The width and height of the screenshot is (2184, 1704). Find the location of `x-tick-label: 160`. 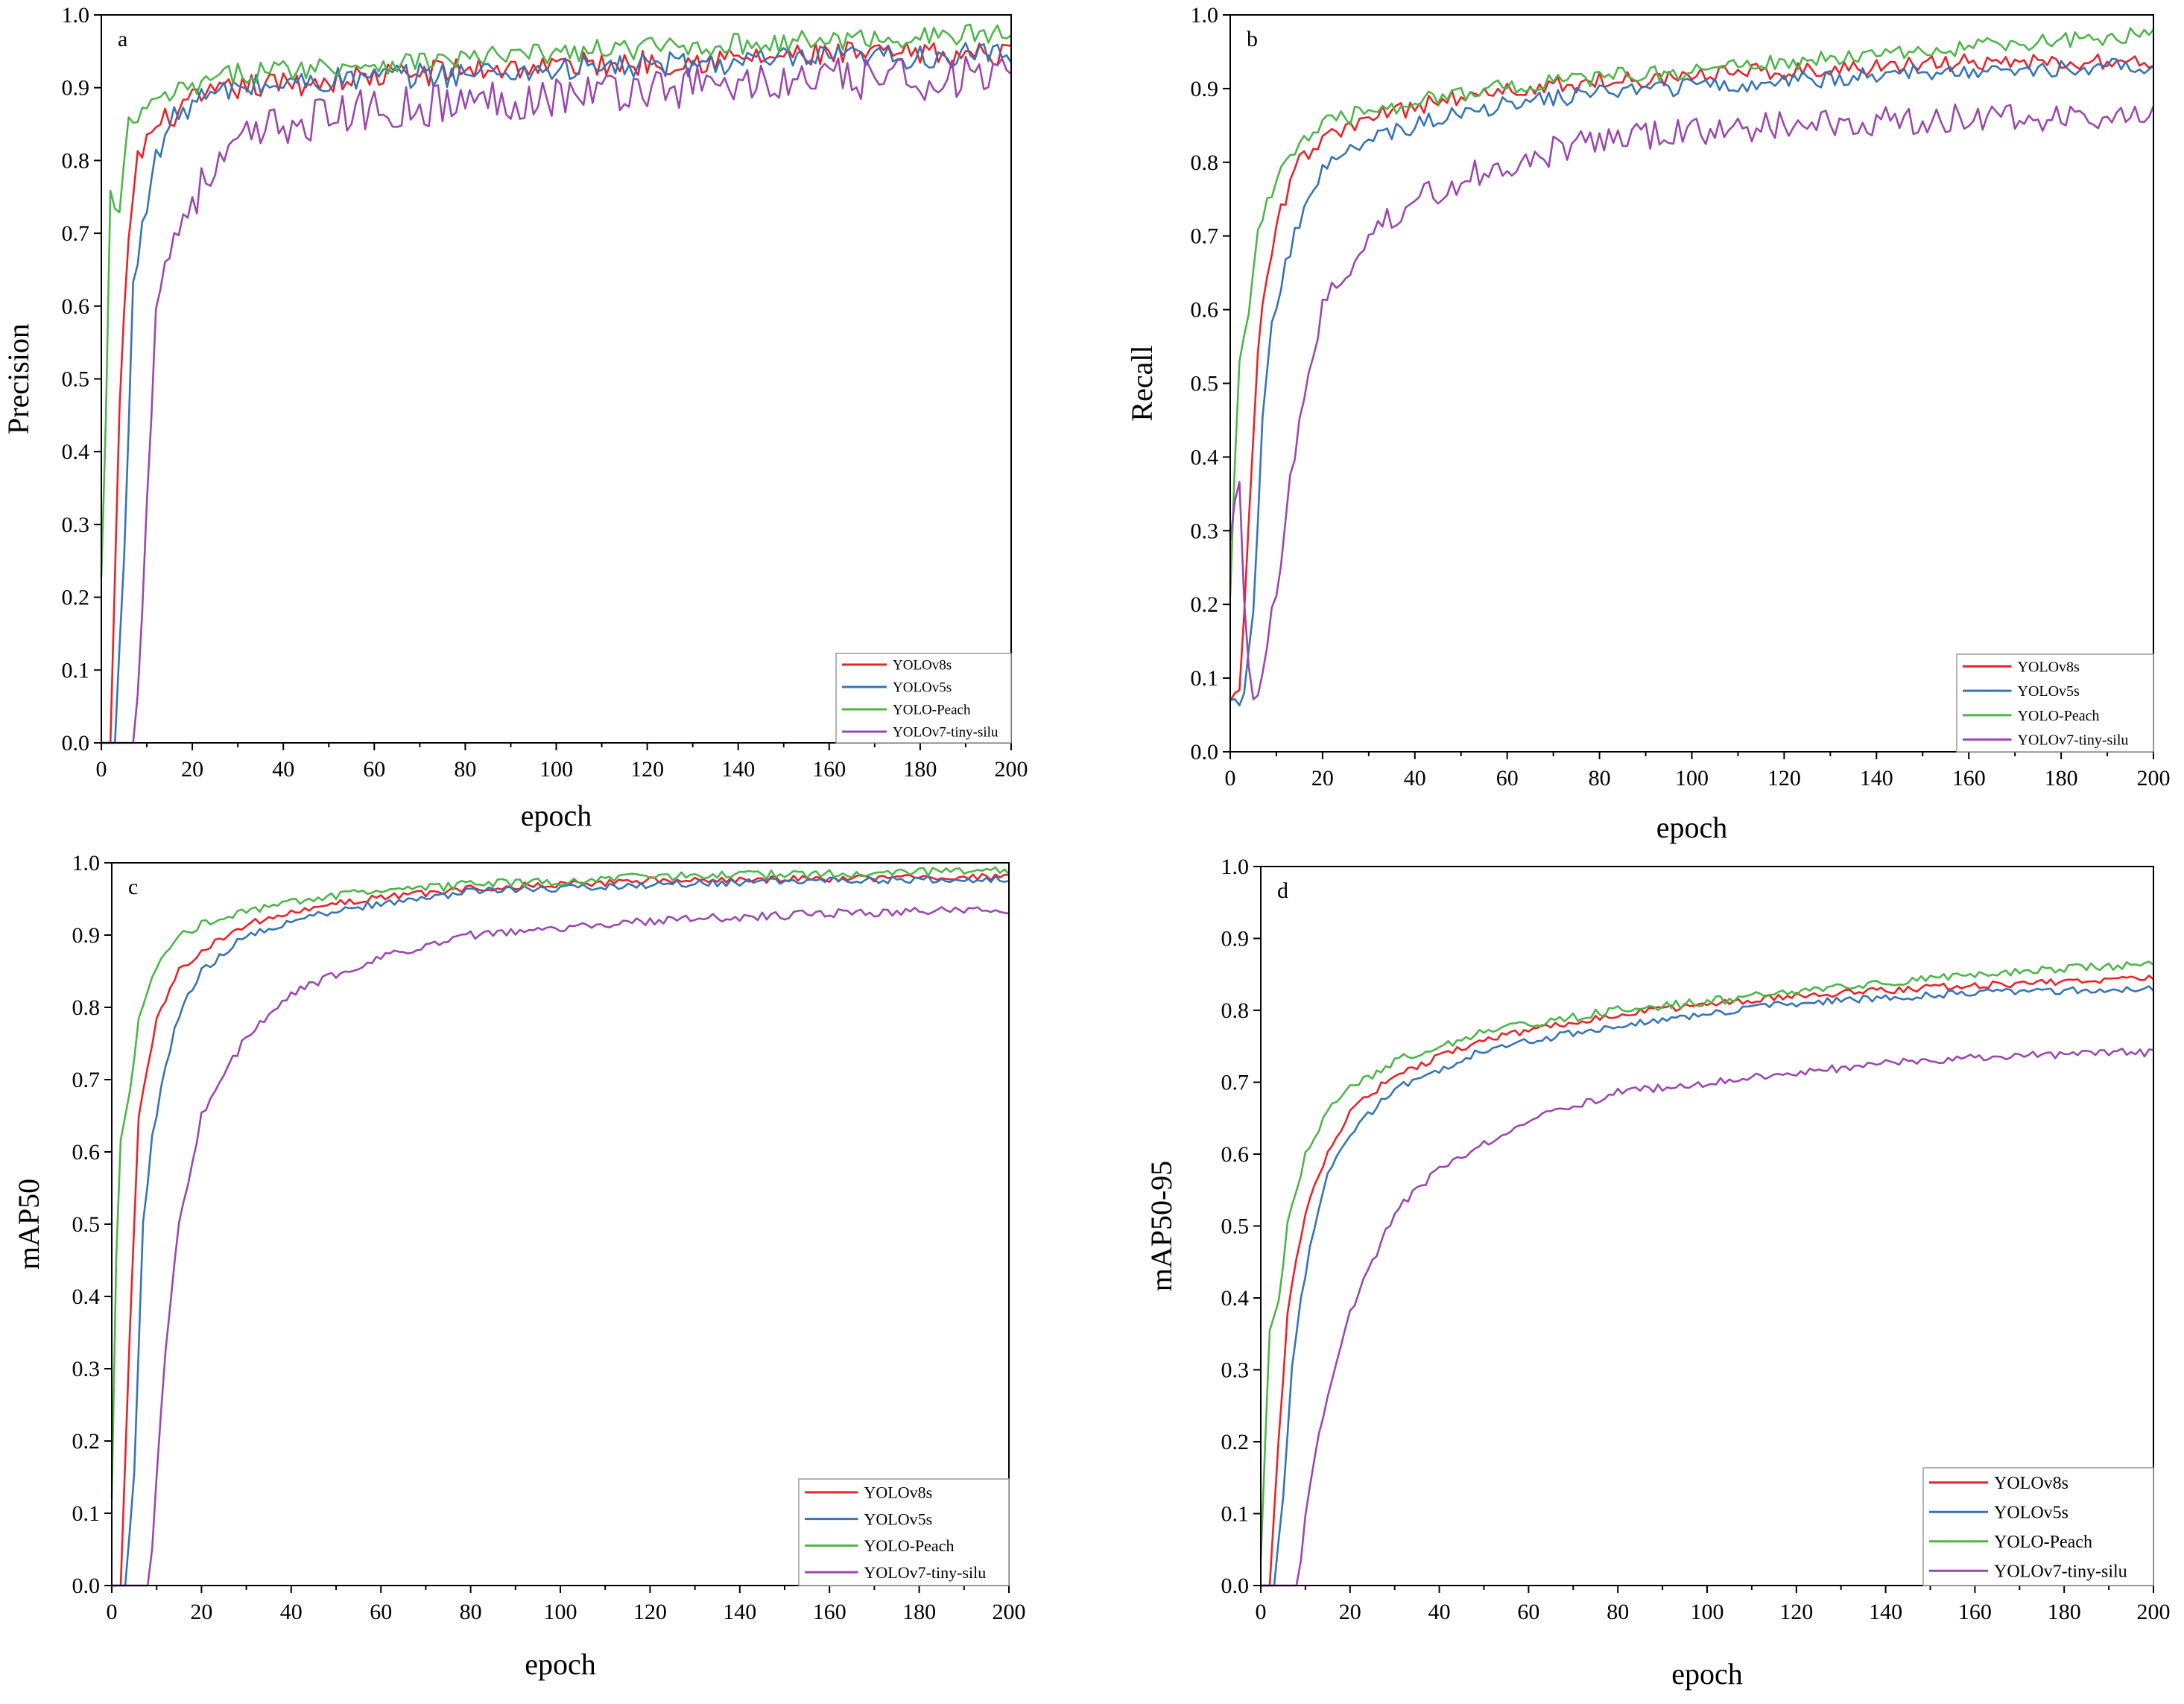

x-tick-label: 160 is located at coordinates (1969, 778).